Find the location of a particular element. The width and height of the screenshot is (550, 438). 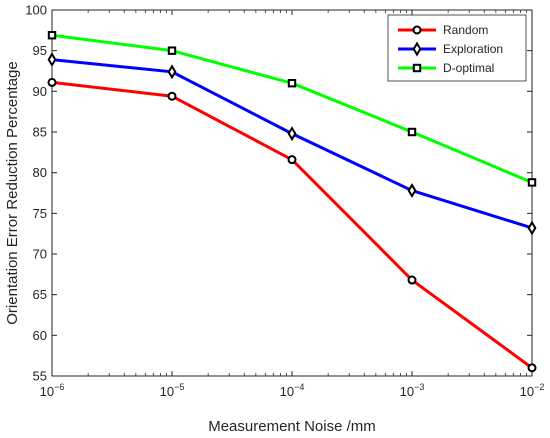

y-tick-label: 90 is located at coordinates (40, 91).